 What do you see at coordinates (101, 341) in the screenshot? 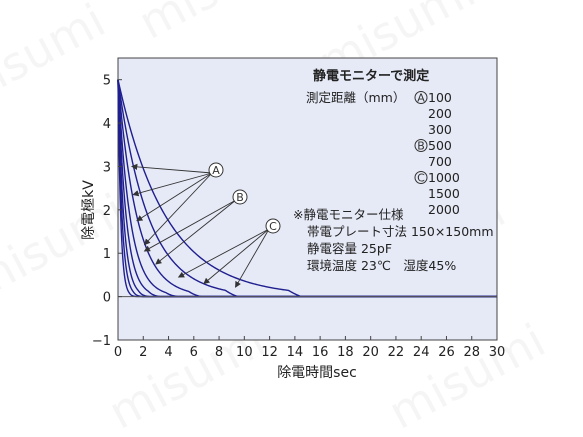
I see `y-tick-label-6: −1` at bounding box center [101, 341].